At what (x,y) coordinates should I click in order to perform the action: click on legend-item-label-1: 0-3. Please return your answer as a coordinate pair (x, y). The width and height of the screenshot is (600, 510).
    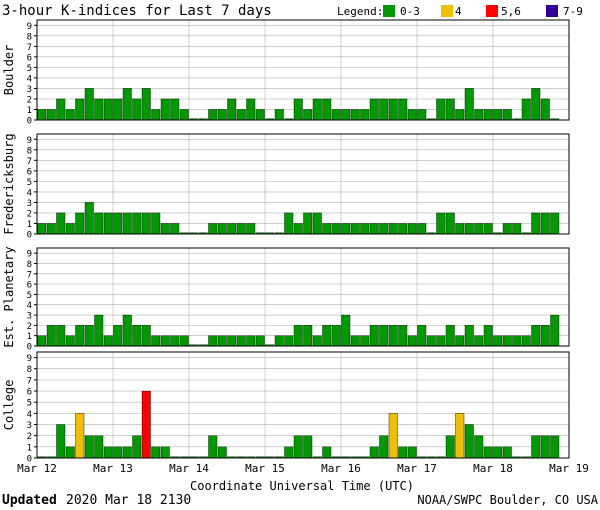
    Looking at the image, I should click on (410, 11).